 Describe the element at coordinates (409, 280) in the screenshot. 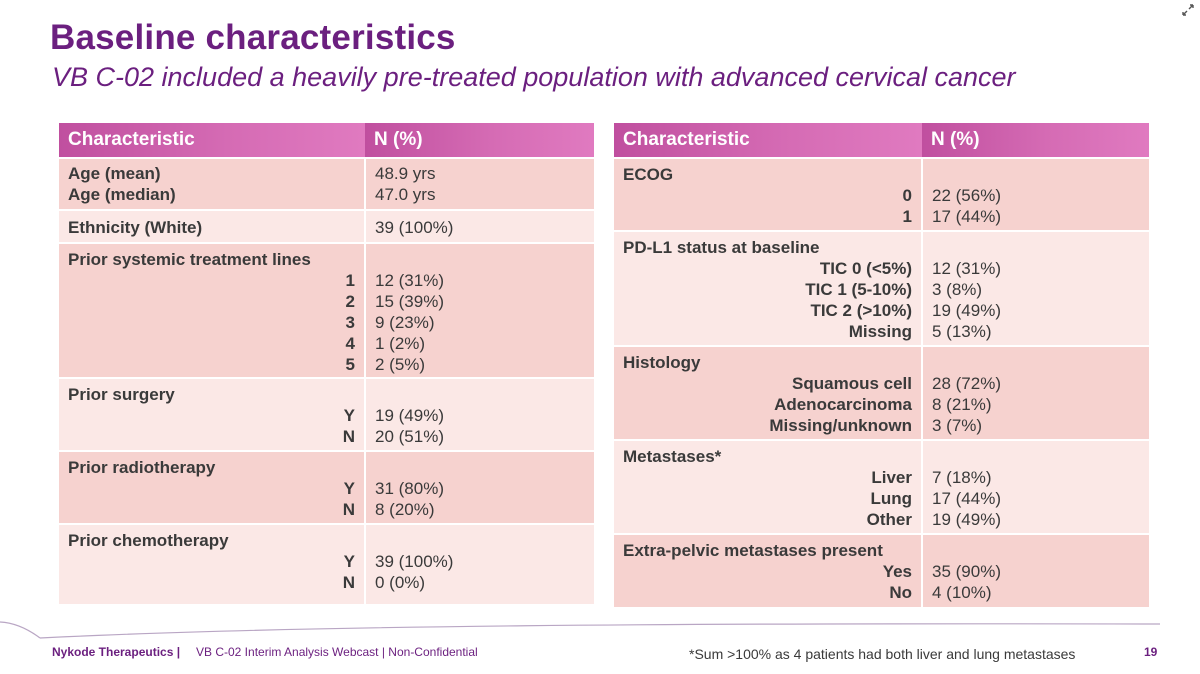

I see `prior-lines-value: 12 (31%)` at that location.